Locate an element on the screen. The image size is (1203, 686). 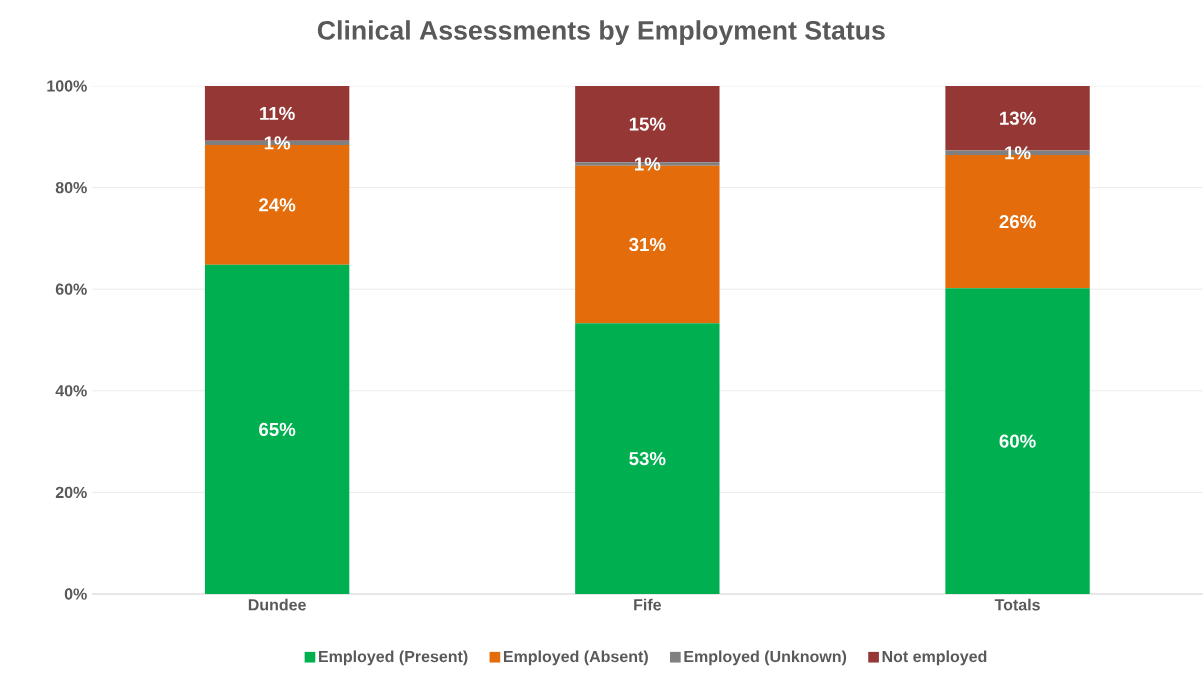
data-label: 65% is located at coordinates (277, 429).